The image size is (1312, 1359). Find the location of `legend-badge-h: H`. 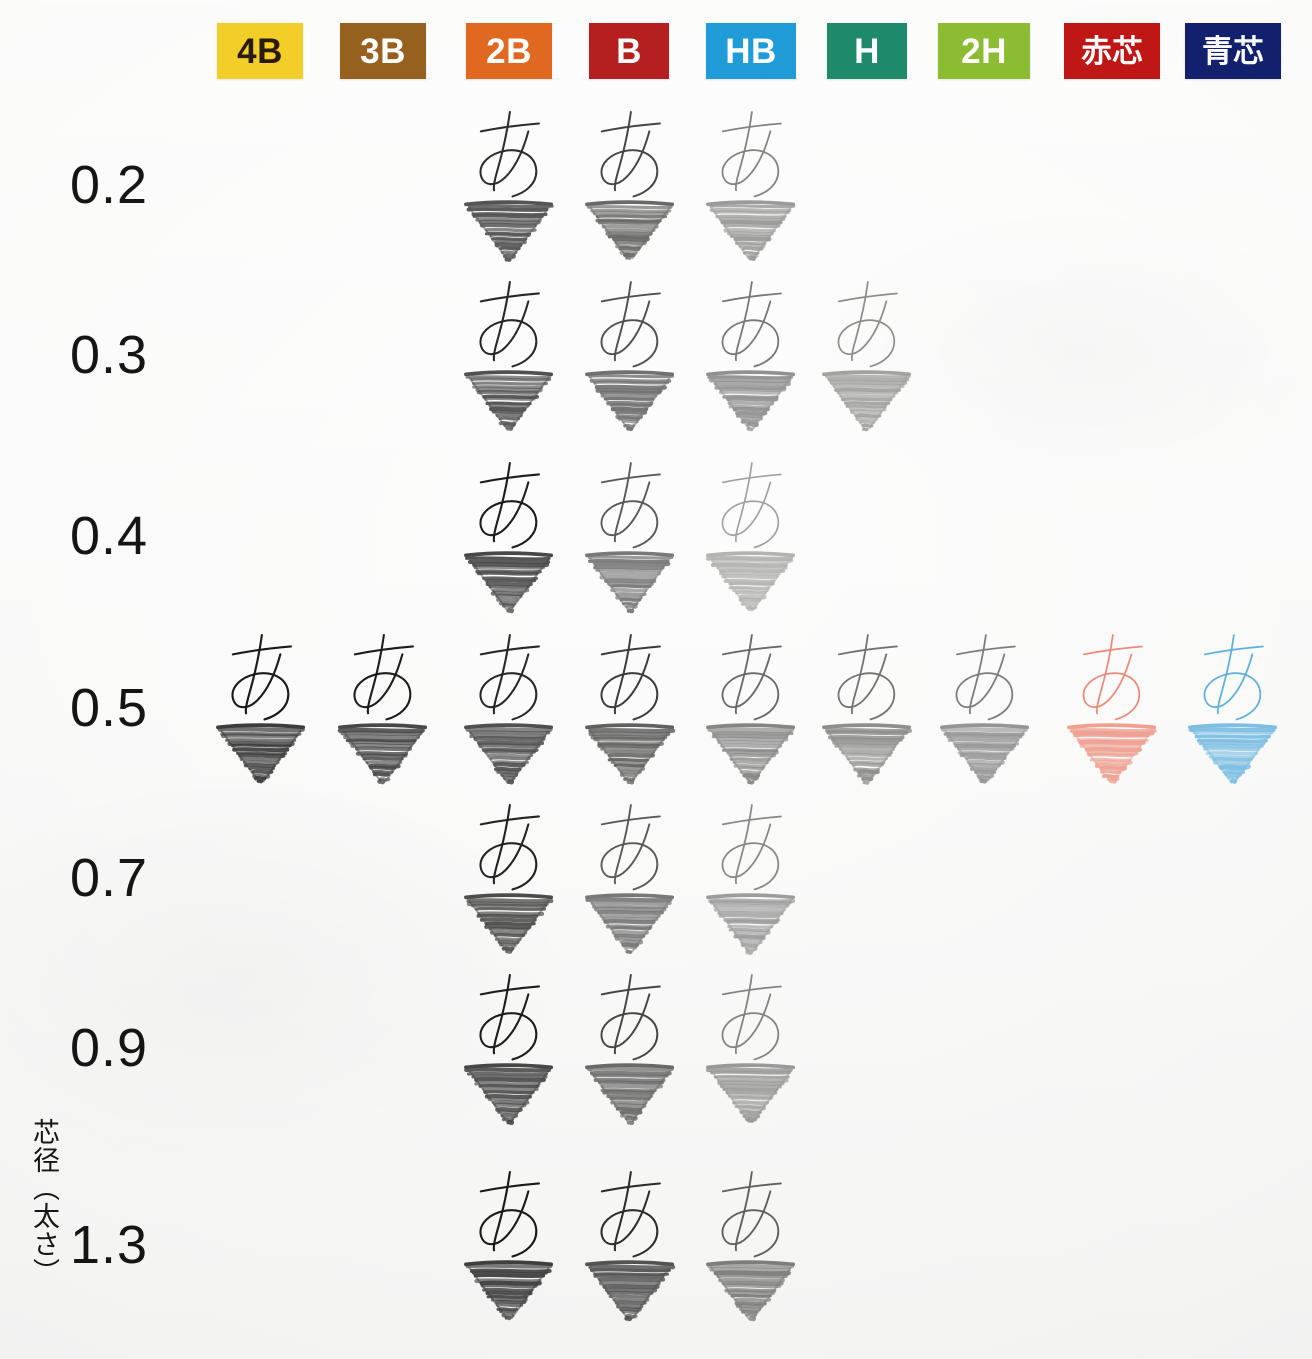

legend-badge-h: H is located at coordinates (867, 51).